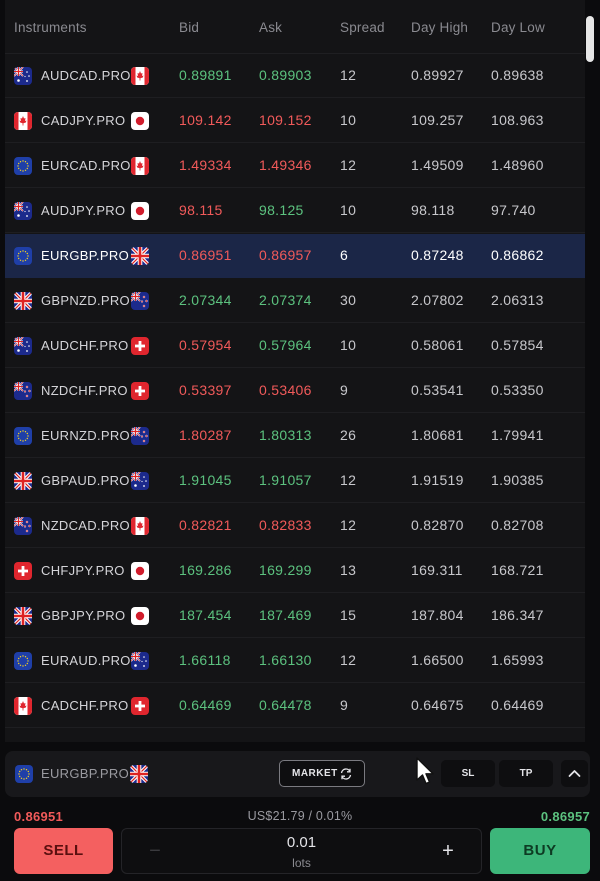 The height and width of the screenshot is (881, 600). I want to click on table-row: GBPNZD.PRO 2.07344 2.07374 30 2.07802 2.06313, so click(295, 301).